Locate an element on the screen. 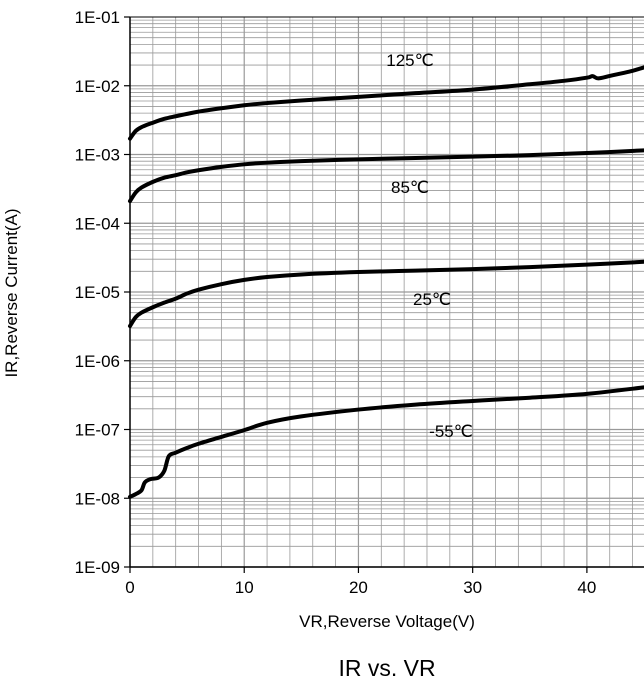 This screenshot has height=686, width=644. y-tick-label: 1E-07 is located at coordinates (97, 430).